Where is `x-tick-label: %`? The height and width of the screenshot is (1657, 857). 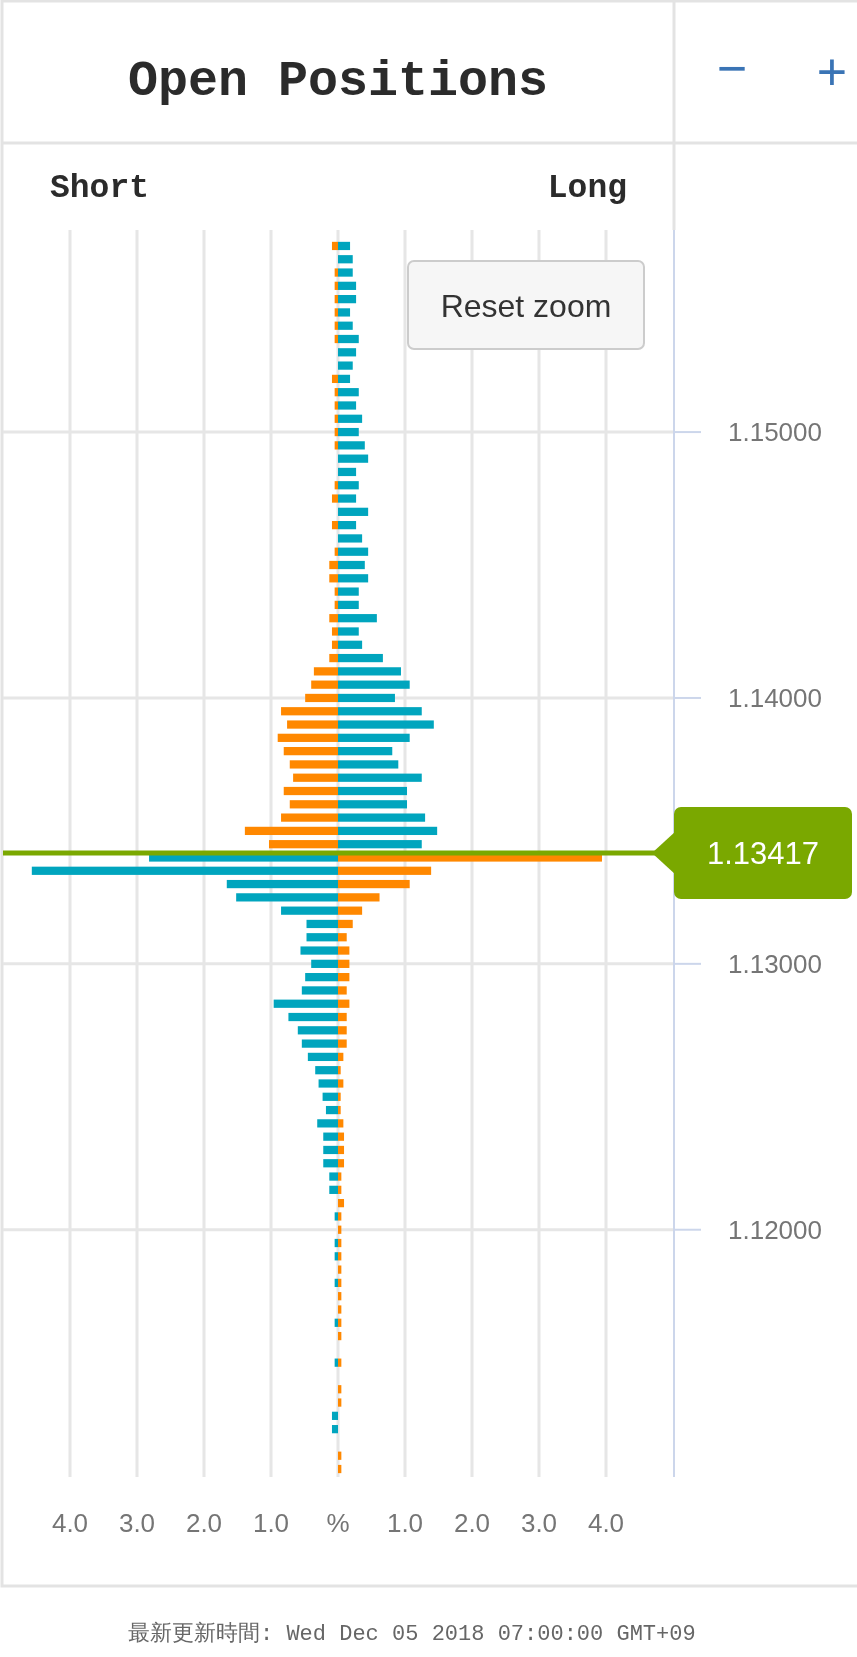 x-tick-label: % is located at coordinates (338, 1523).